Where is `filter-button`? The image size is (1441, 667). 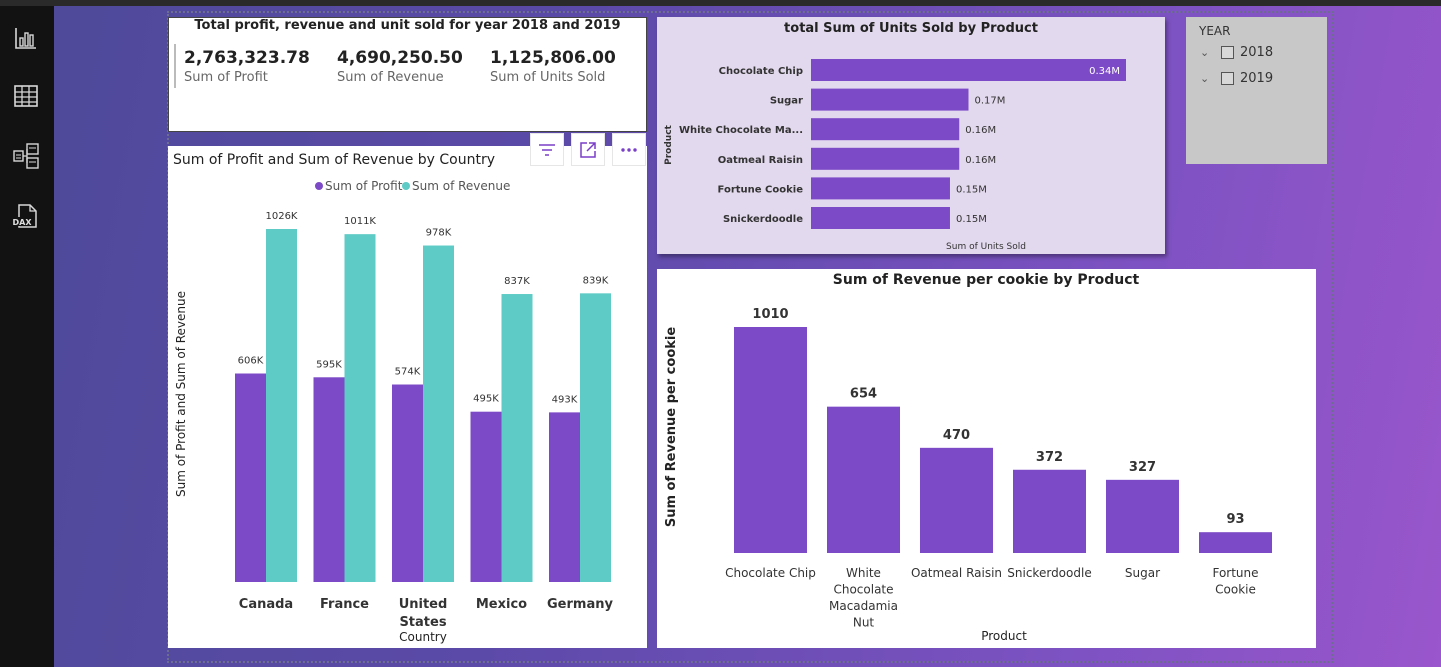 filter-button is located at coordinates (547, 149).